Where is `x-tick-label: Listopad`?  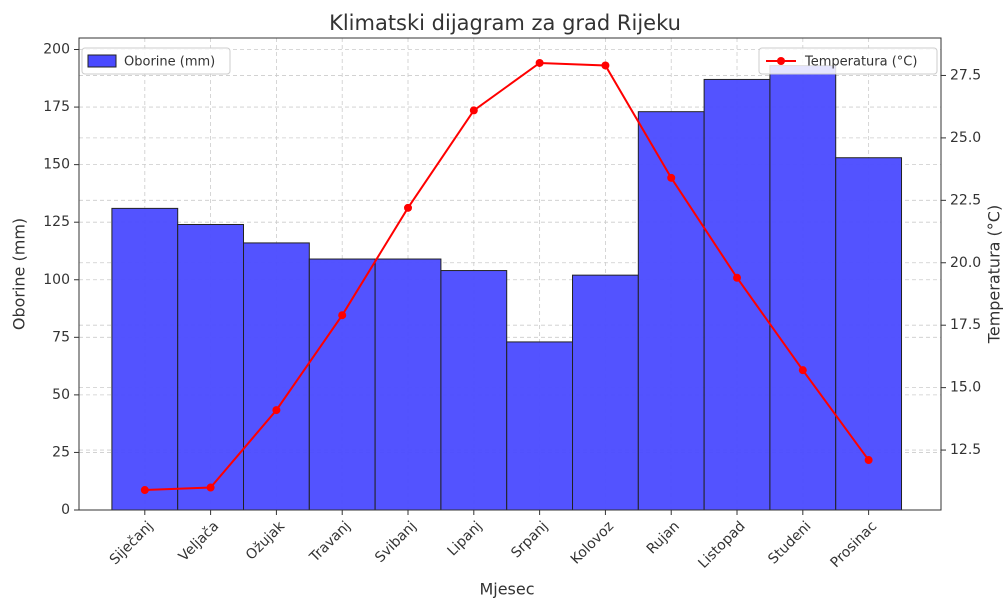
x-tick-label: Listopad is located at coordinates (721, 544).